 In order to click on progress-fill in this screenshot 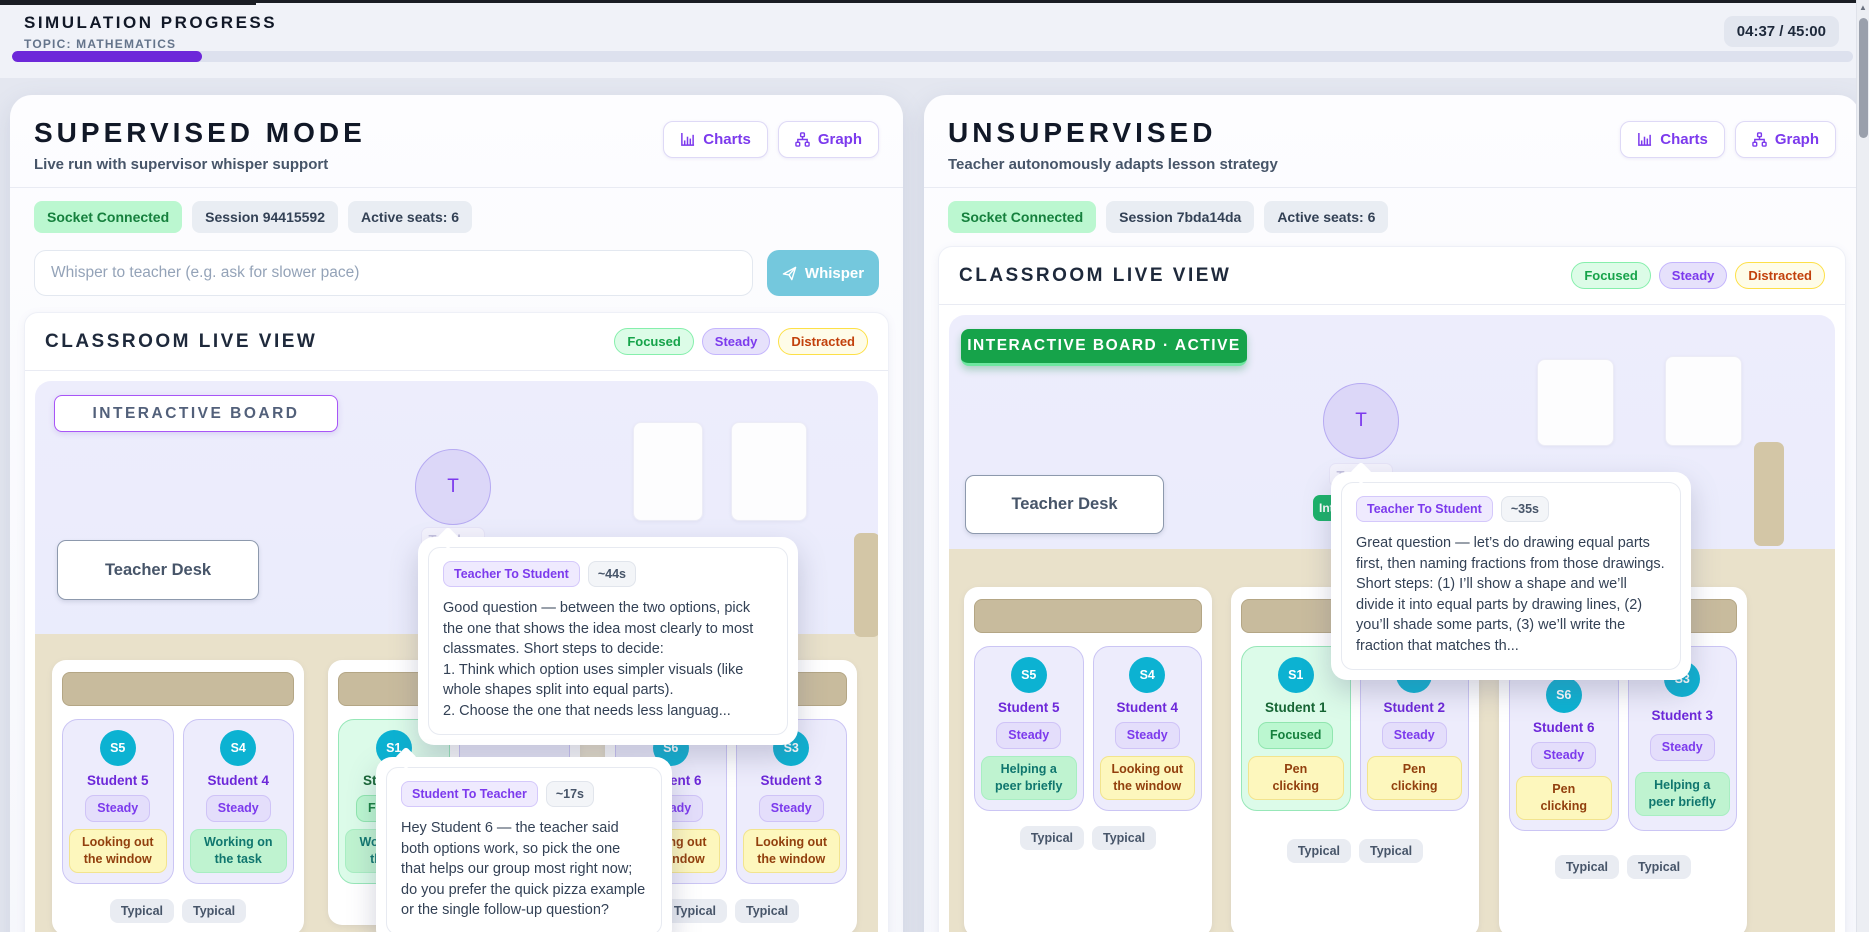, I will do `click(107, 56)`.